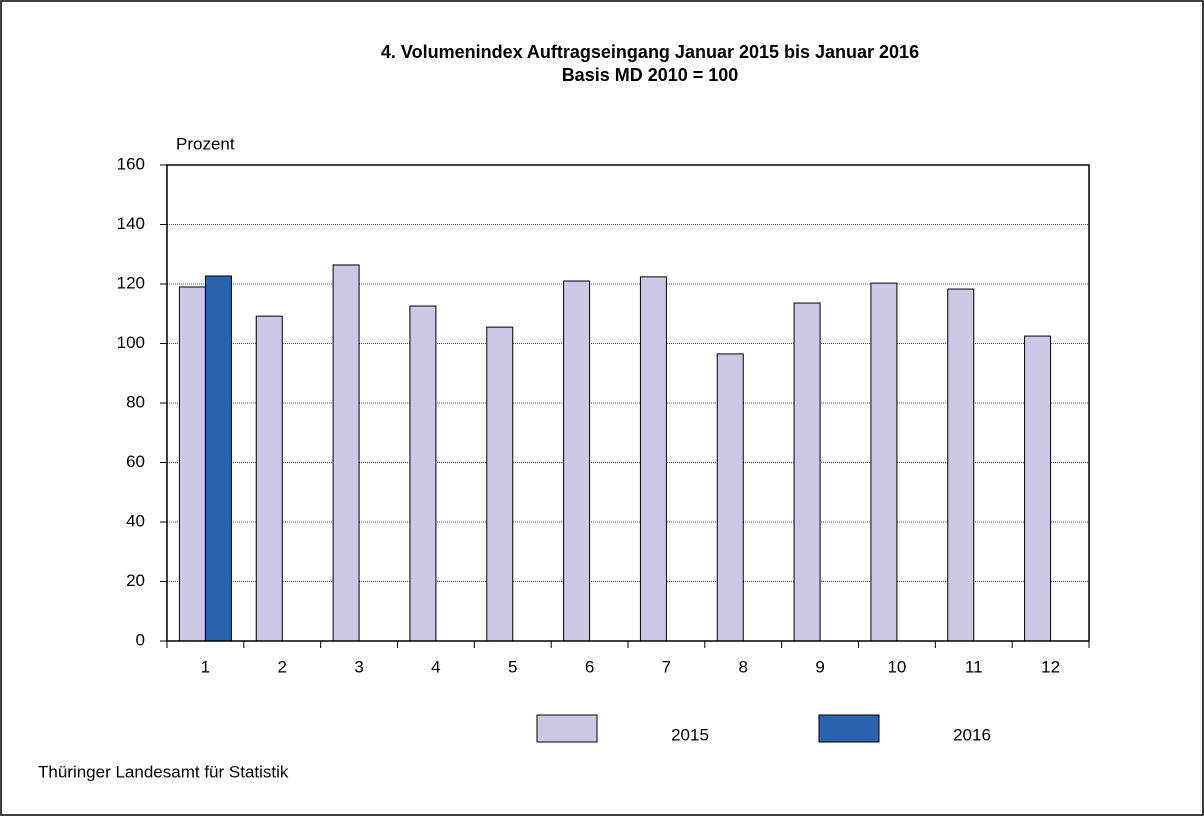  What do you see at coordinates (819, 666) in the screenshot?
I see `x-tick-label: 9` at bounding box center [819, 666].